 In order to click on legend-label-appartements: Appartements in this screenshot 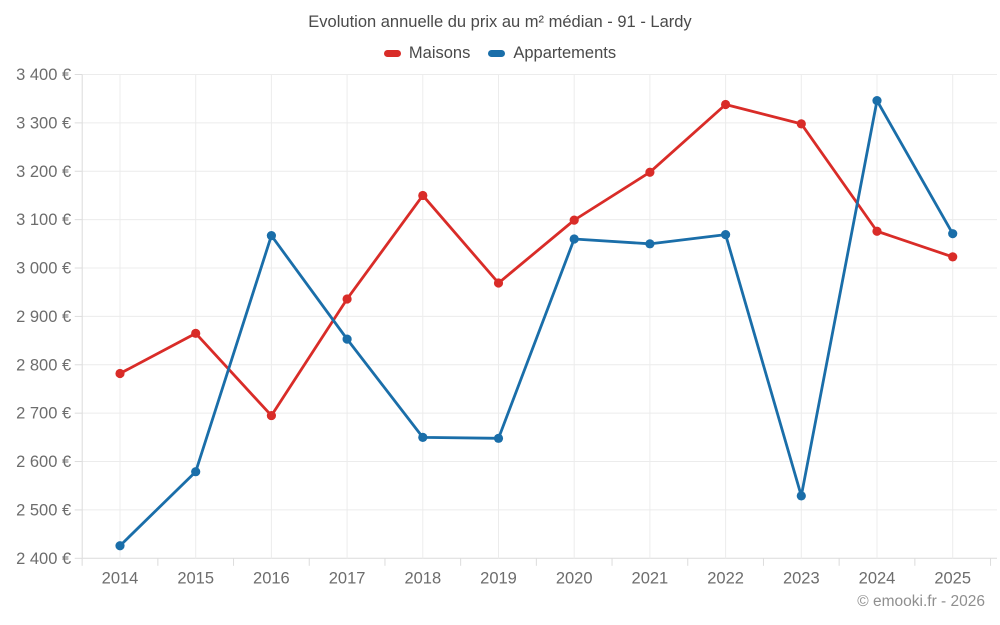, I will do `click(565, 53)`.